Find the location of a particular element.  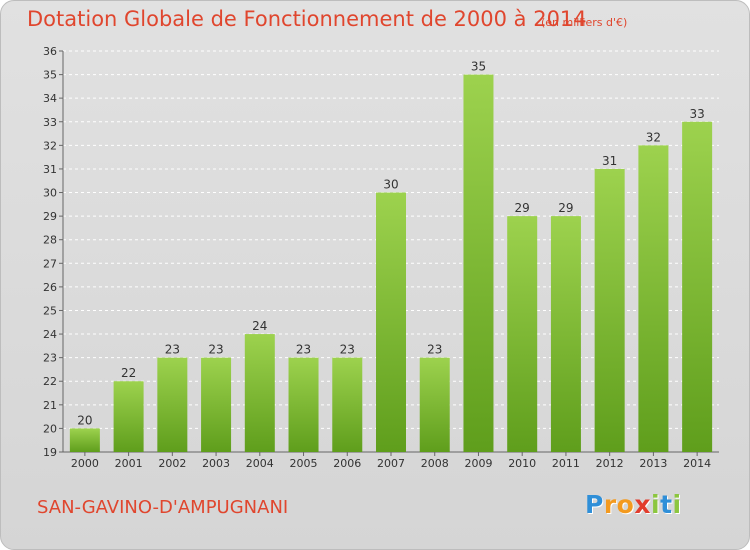

y-tick-label: 32 is located at coordinates (50, 145).